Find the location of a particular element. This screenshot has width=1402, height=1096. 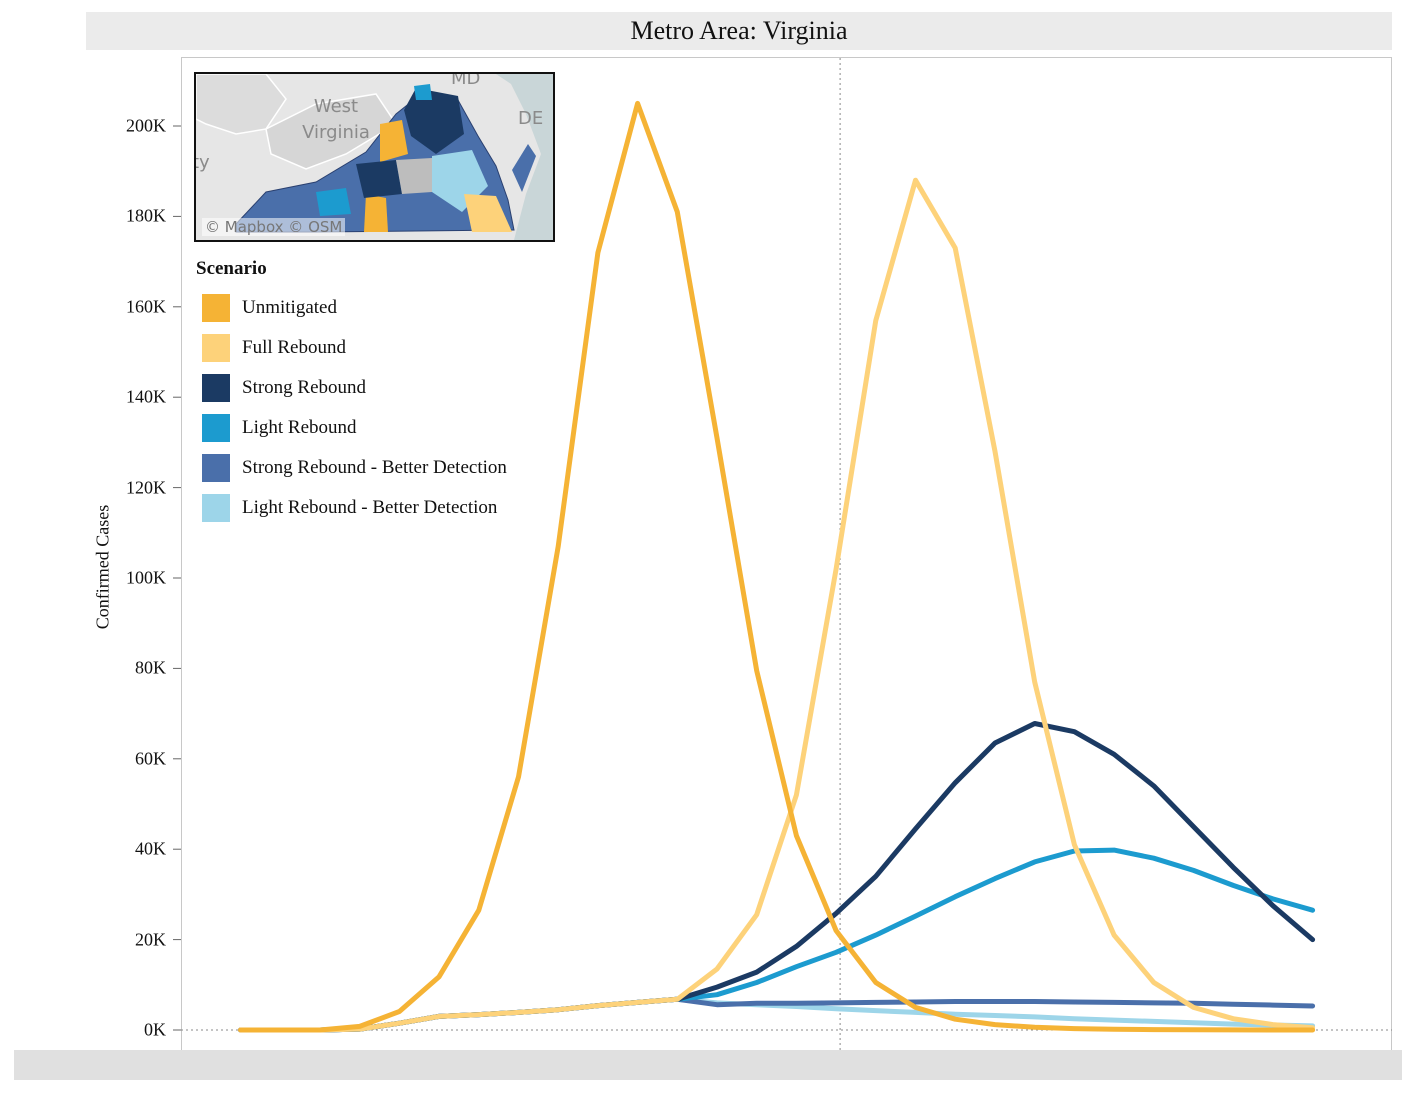

y-tick-label: 140K is located at coordinates (146, 396).